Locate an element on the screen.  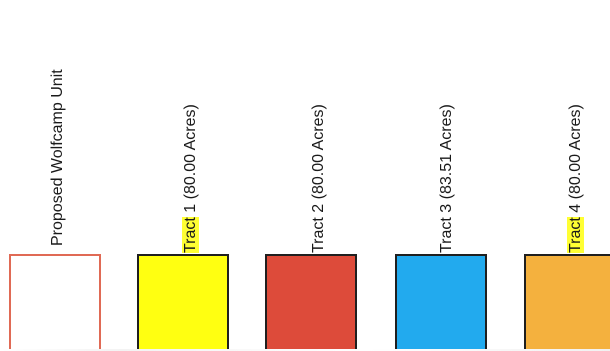
legend-label-text: Tract 2 (80.00 Acres) is located at coordinates (318, 178).